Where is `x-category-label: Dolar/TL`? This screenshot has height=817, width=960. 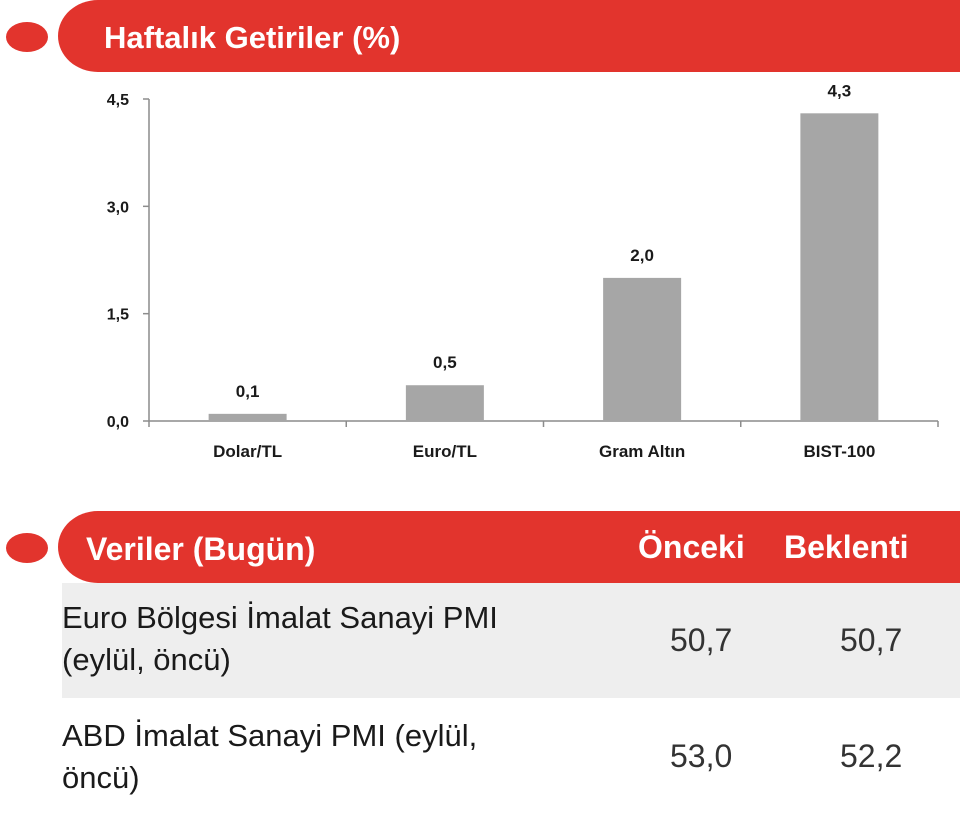 x-category-label: Dolar/TL is located at coordinates (247, 451).